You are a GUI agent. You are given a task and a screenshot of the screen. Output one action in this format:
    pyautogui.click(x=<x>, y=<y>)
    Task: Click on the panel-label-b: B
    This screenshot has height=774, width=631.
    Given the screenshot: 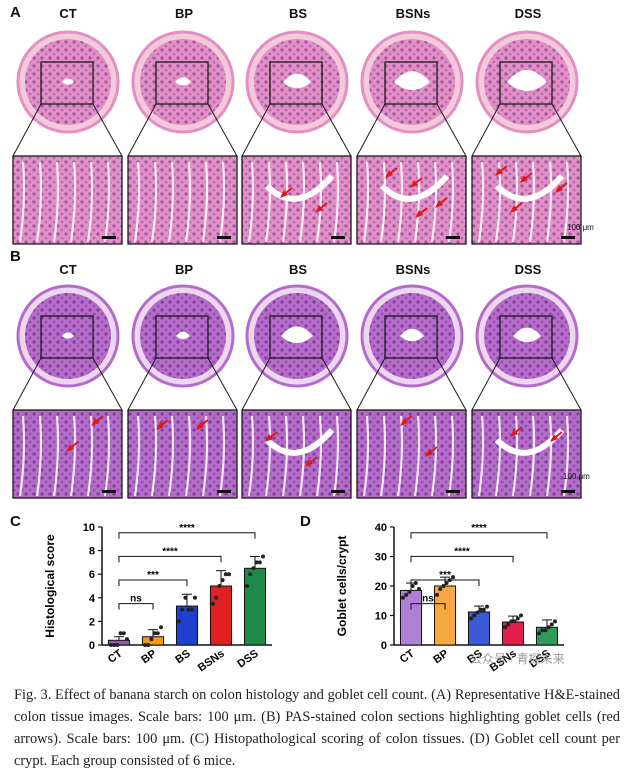 What is the action you would take?
    pyautogui.click(x=15, y=256)
    